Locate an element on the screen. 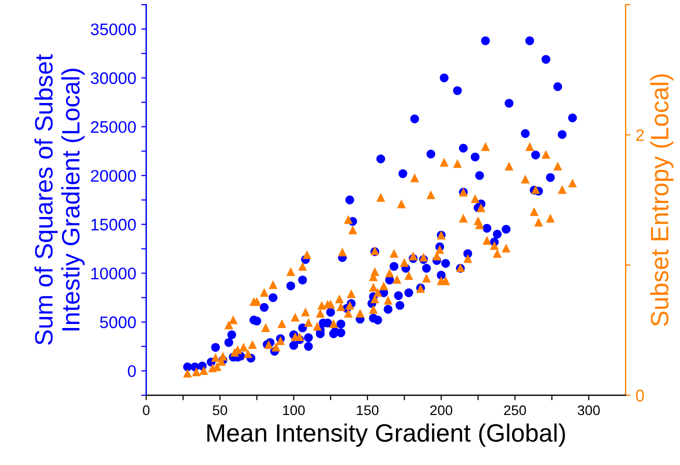 This screenshot has height=465, width=680. x-tick-label: 100 is located at coordinates (294, 410).